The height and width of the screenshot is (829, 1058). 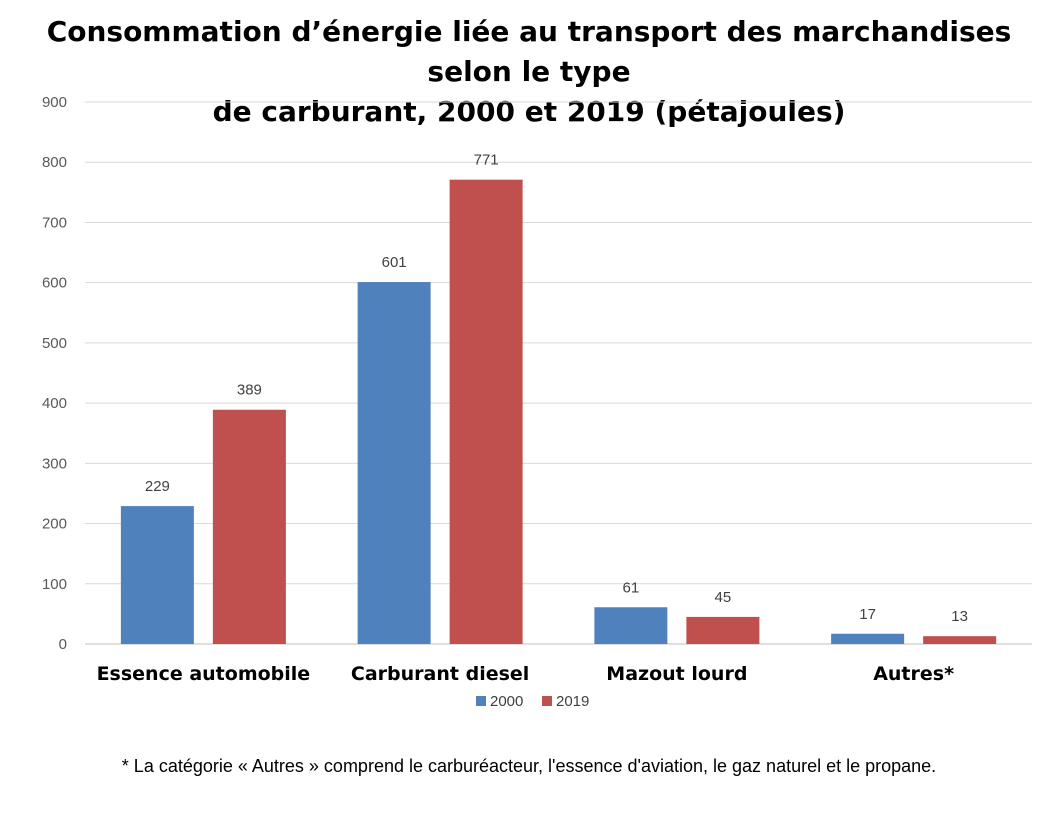 What do you see at coordinates (54, 403) in the screenshot?
I see `y-tick-label: 400` at bounding box center [54, 403].